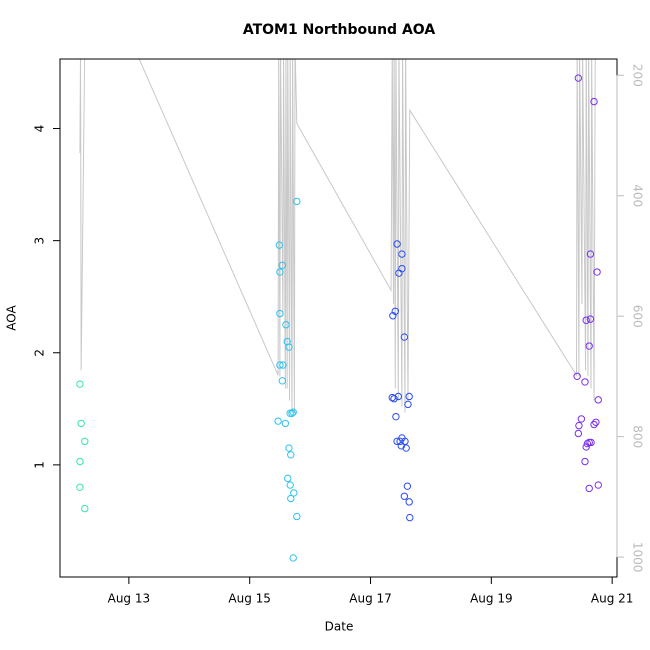  What do you see at coordinates (638, 557) in the screenshot?
I see `y2-tick-label: 1000` at bounding box center [638, 557].